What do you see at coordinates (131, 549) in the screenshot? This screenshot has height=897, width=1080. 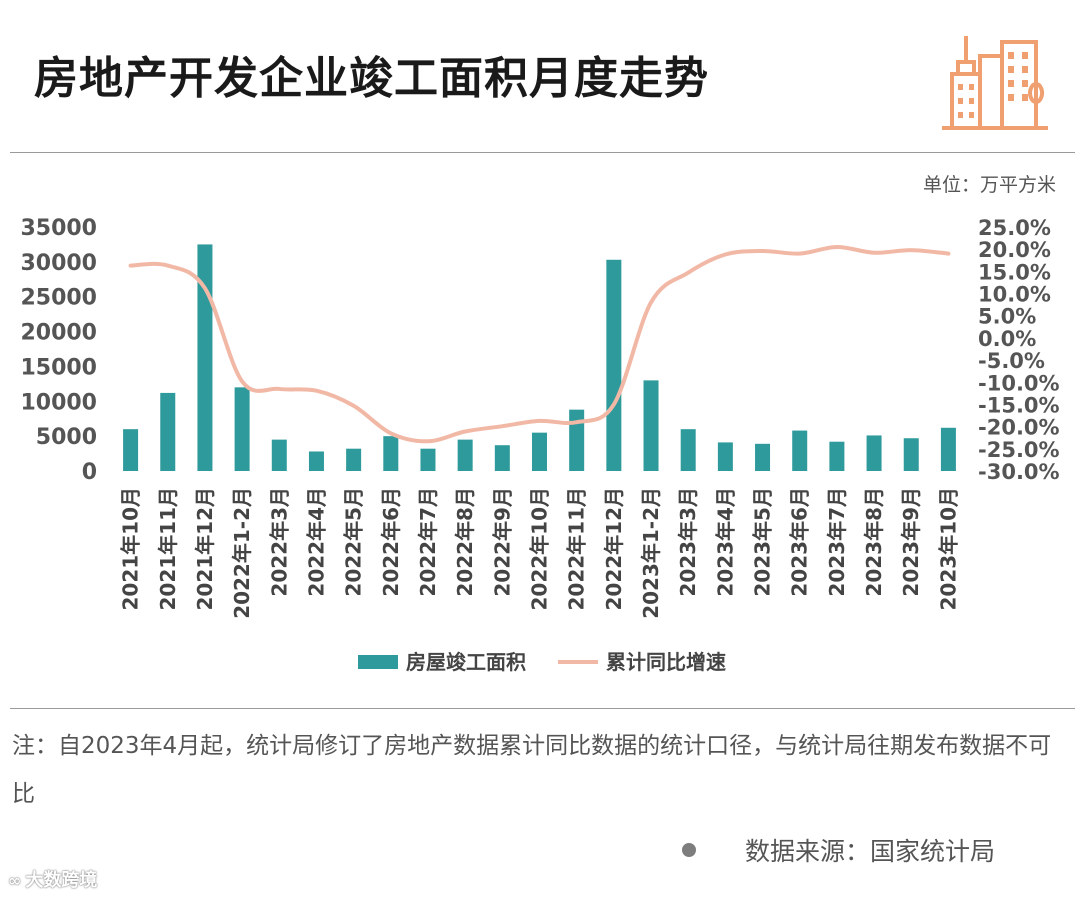 I see `x-tick-label: 2021年10月` at bounding box center [131, 549].